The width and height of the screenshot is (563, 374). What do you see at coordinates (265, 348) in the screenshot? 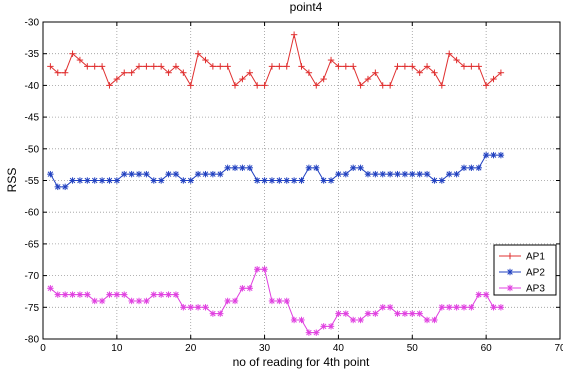
I see `x-tick-label: 30` at bounding box center [265, 348].